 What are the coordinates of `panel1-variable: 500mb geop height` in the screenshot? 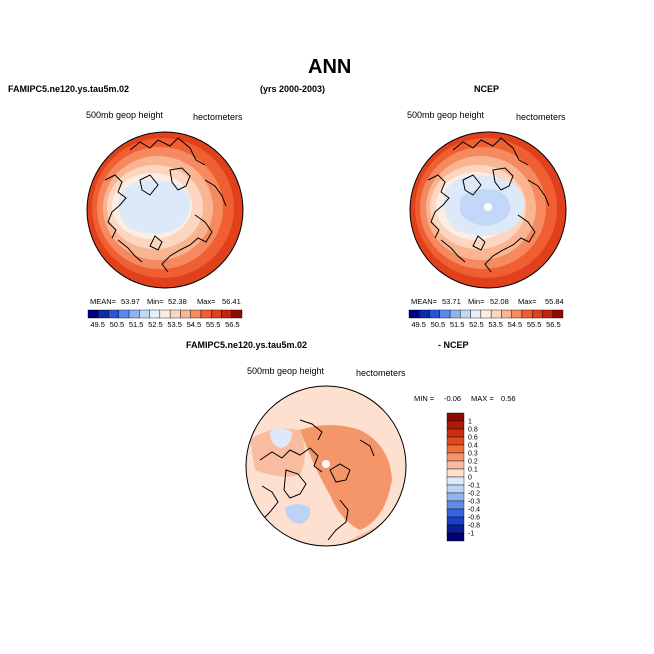 It's located at (125, 115).